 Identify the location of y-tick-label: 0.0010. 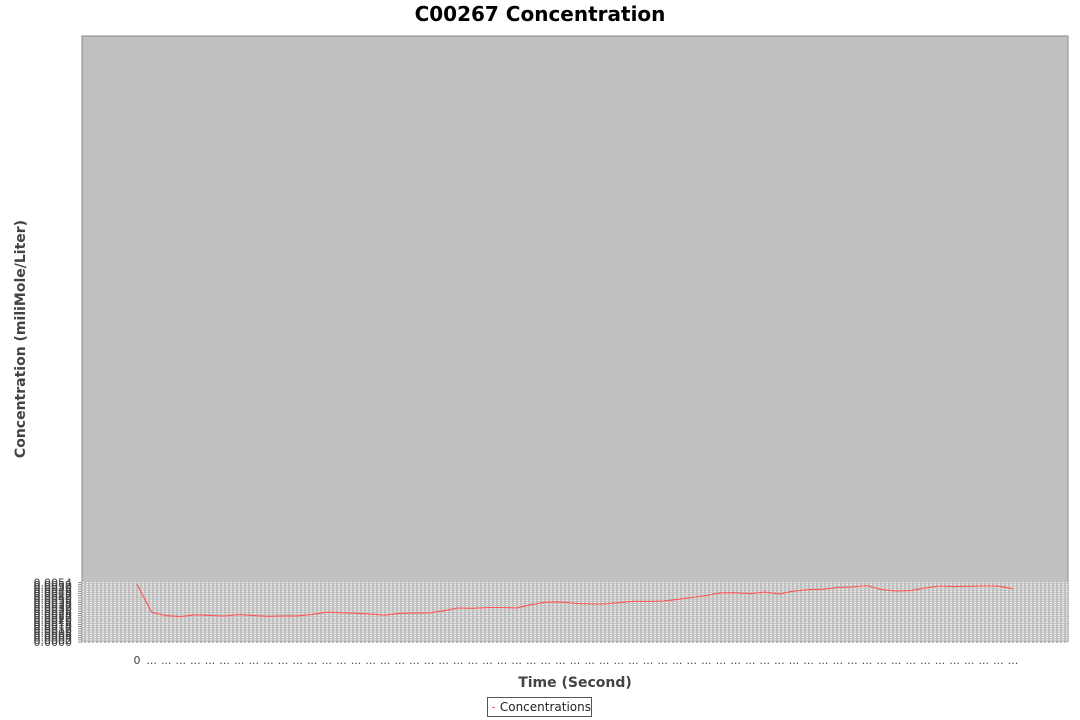
(53, 631).